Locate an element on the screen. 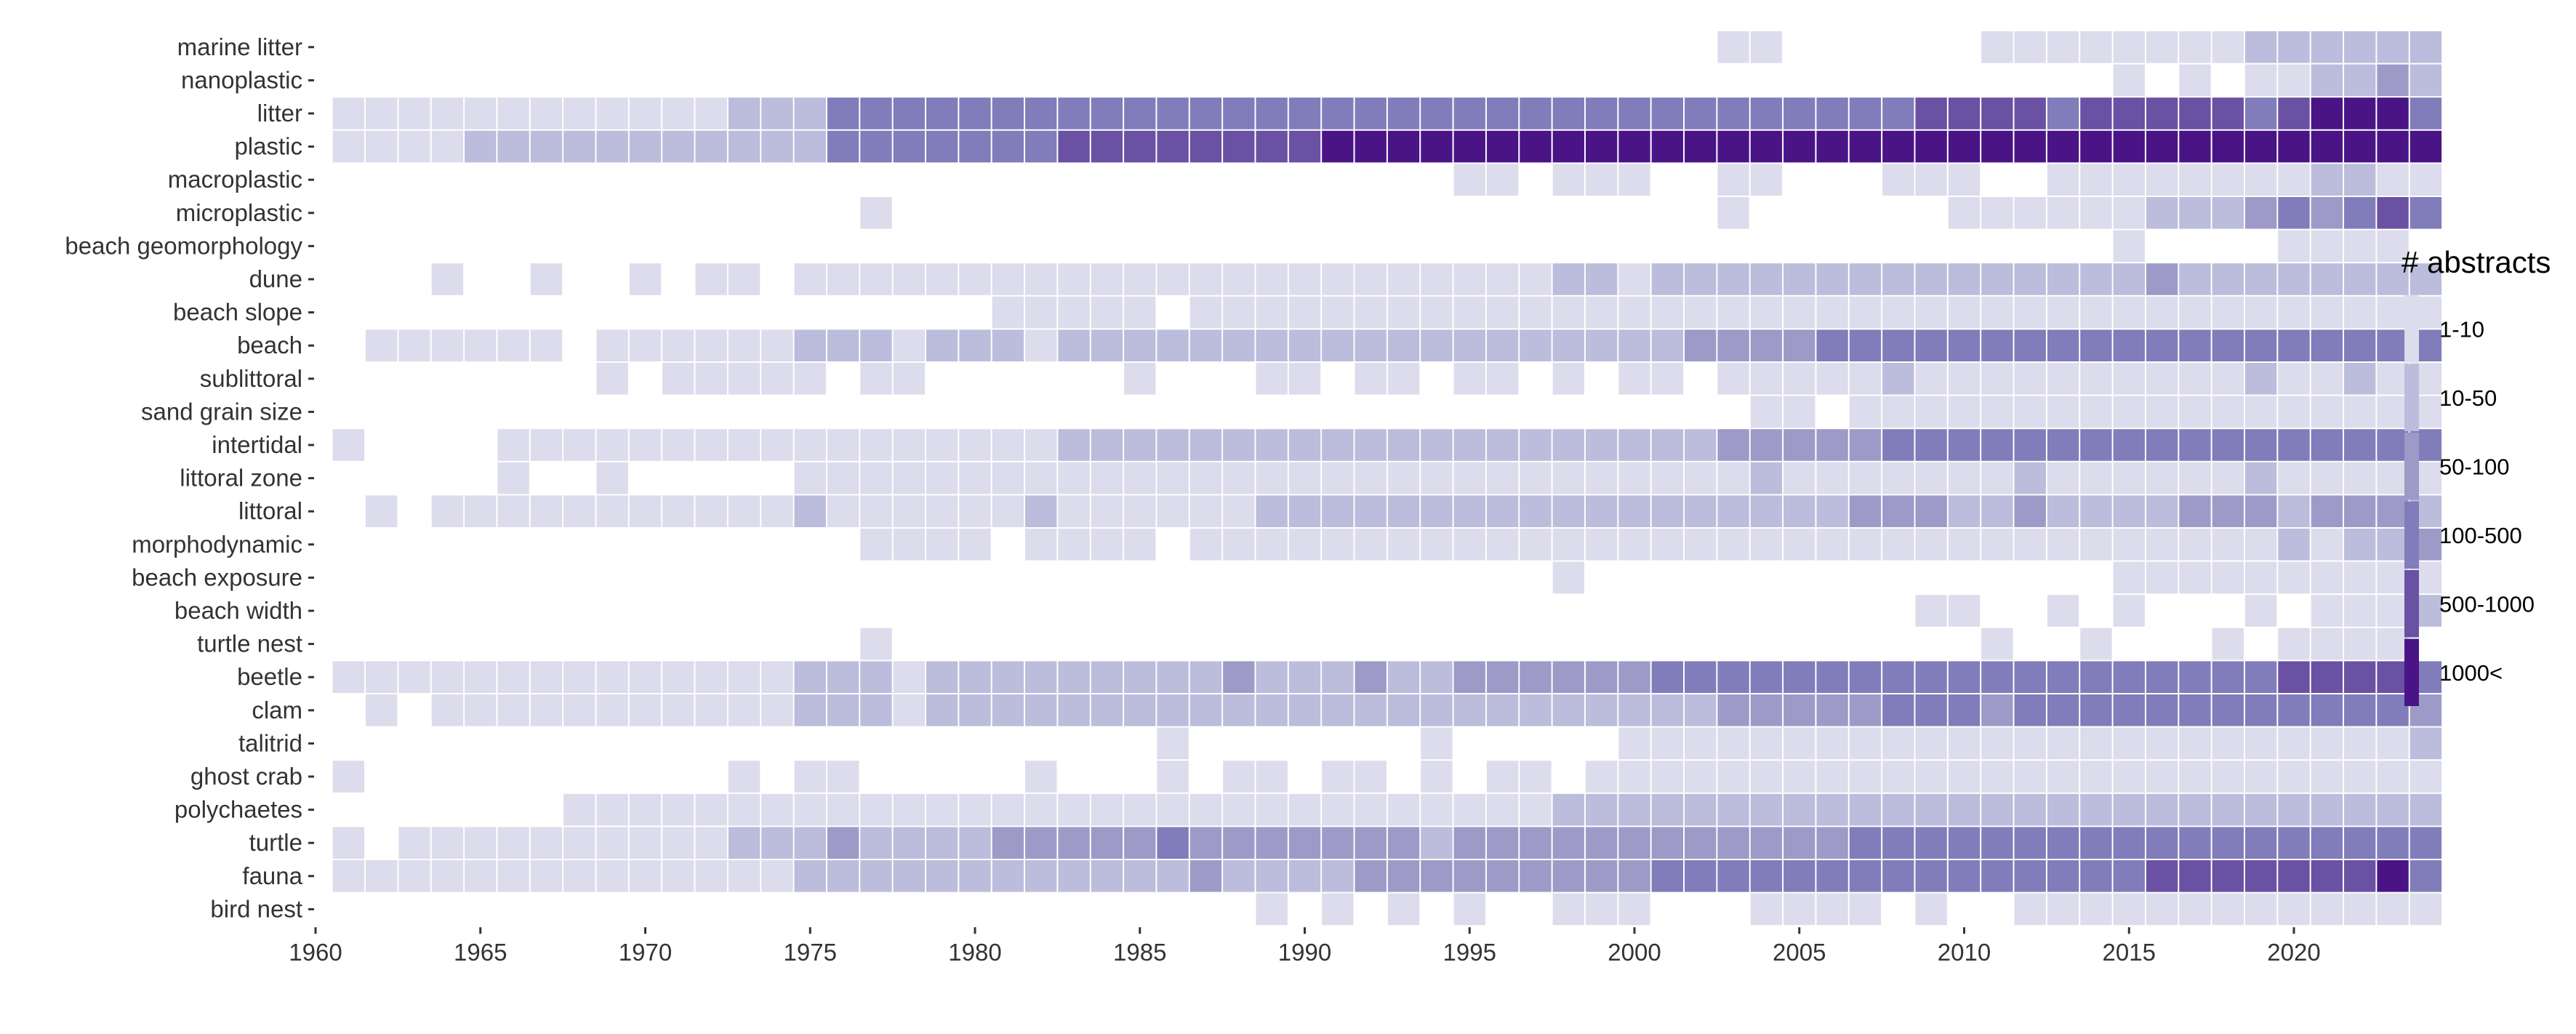 The width and height of the screenshot is (2576, 1034). heatmap-cell-litter-2023 is located at coordinates (2393, 113).